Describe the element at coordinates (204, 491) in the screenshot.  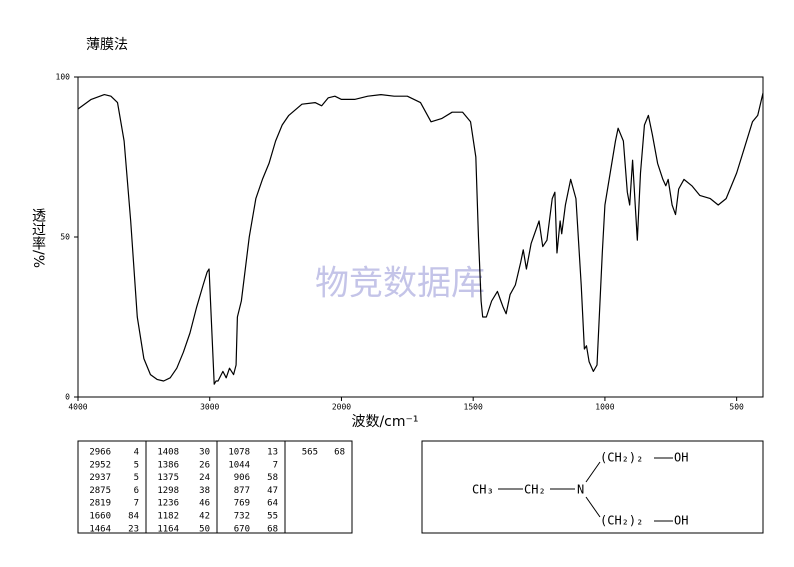
I see `peak-transmittance: 38` at that location.